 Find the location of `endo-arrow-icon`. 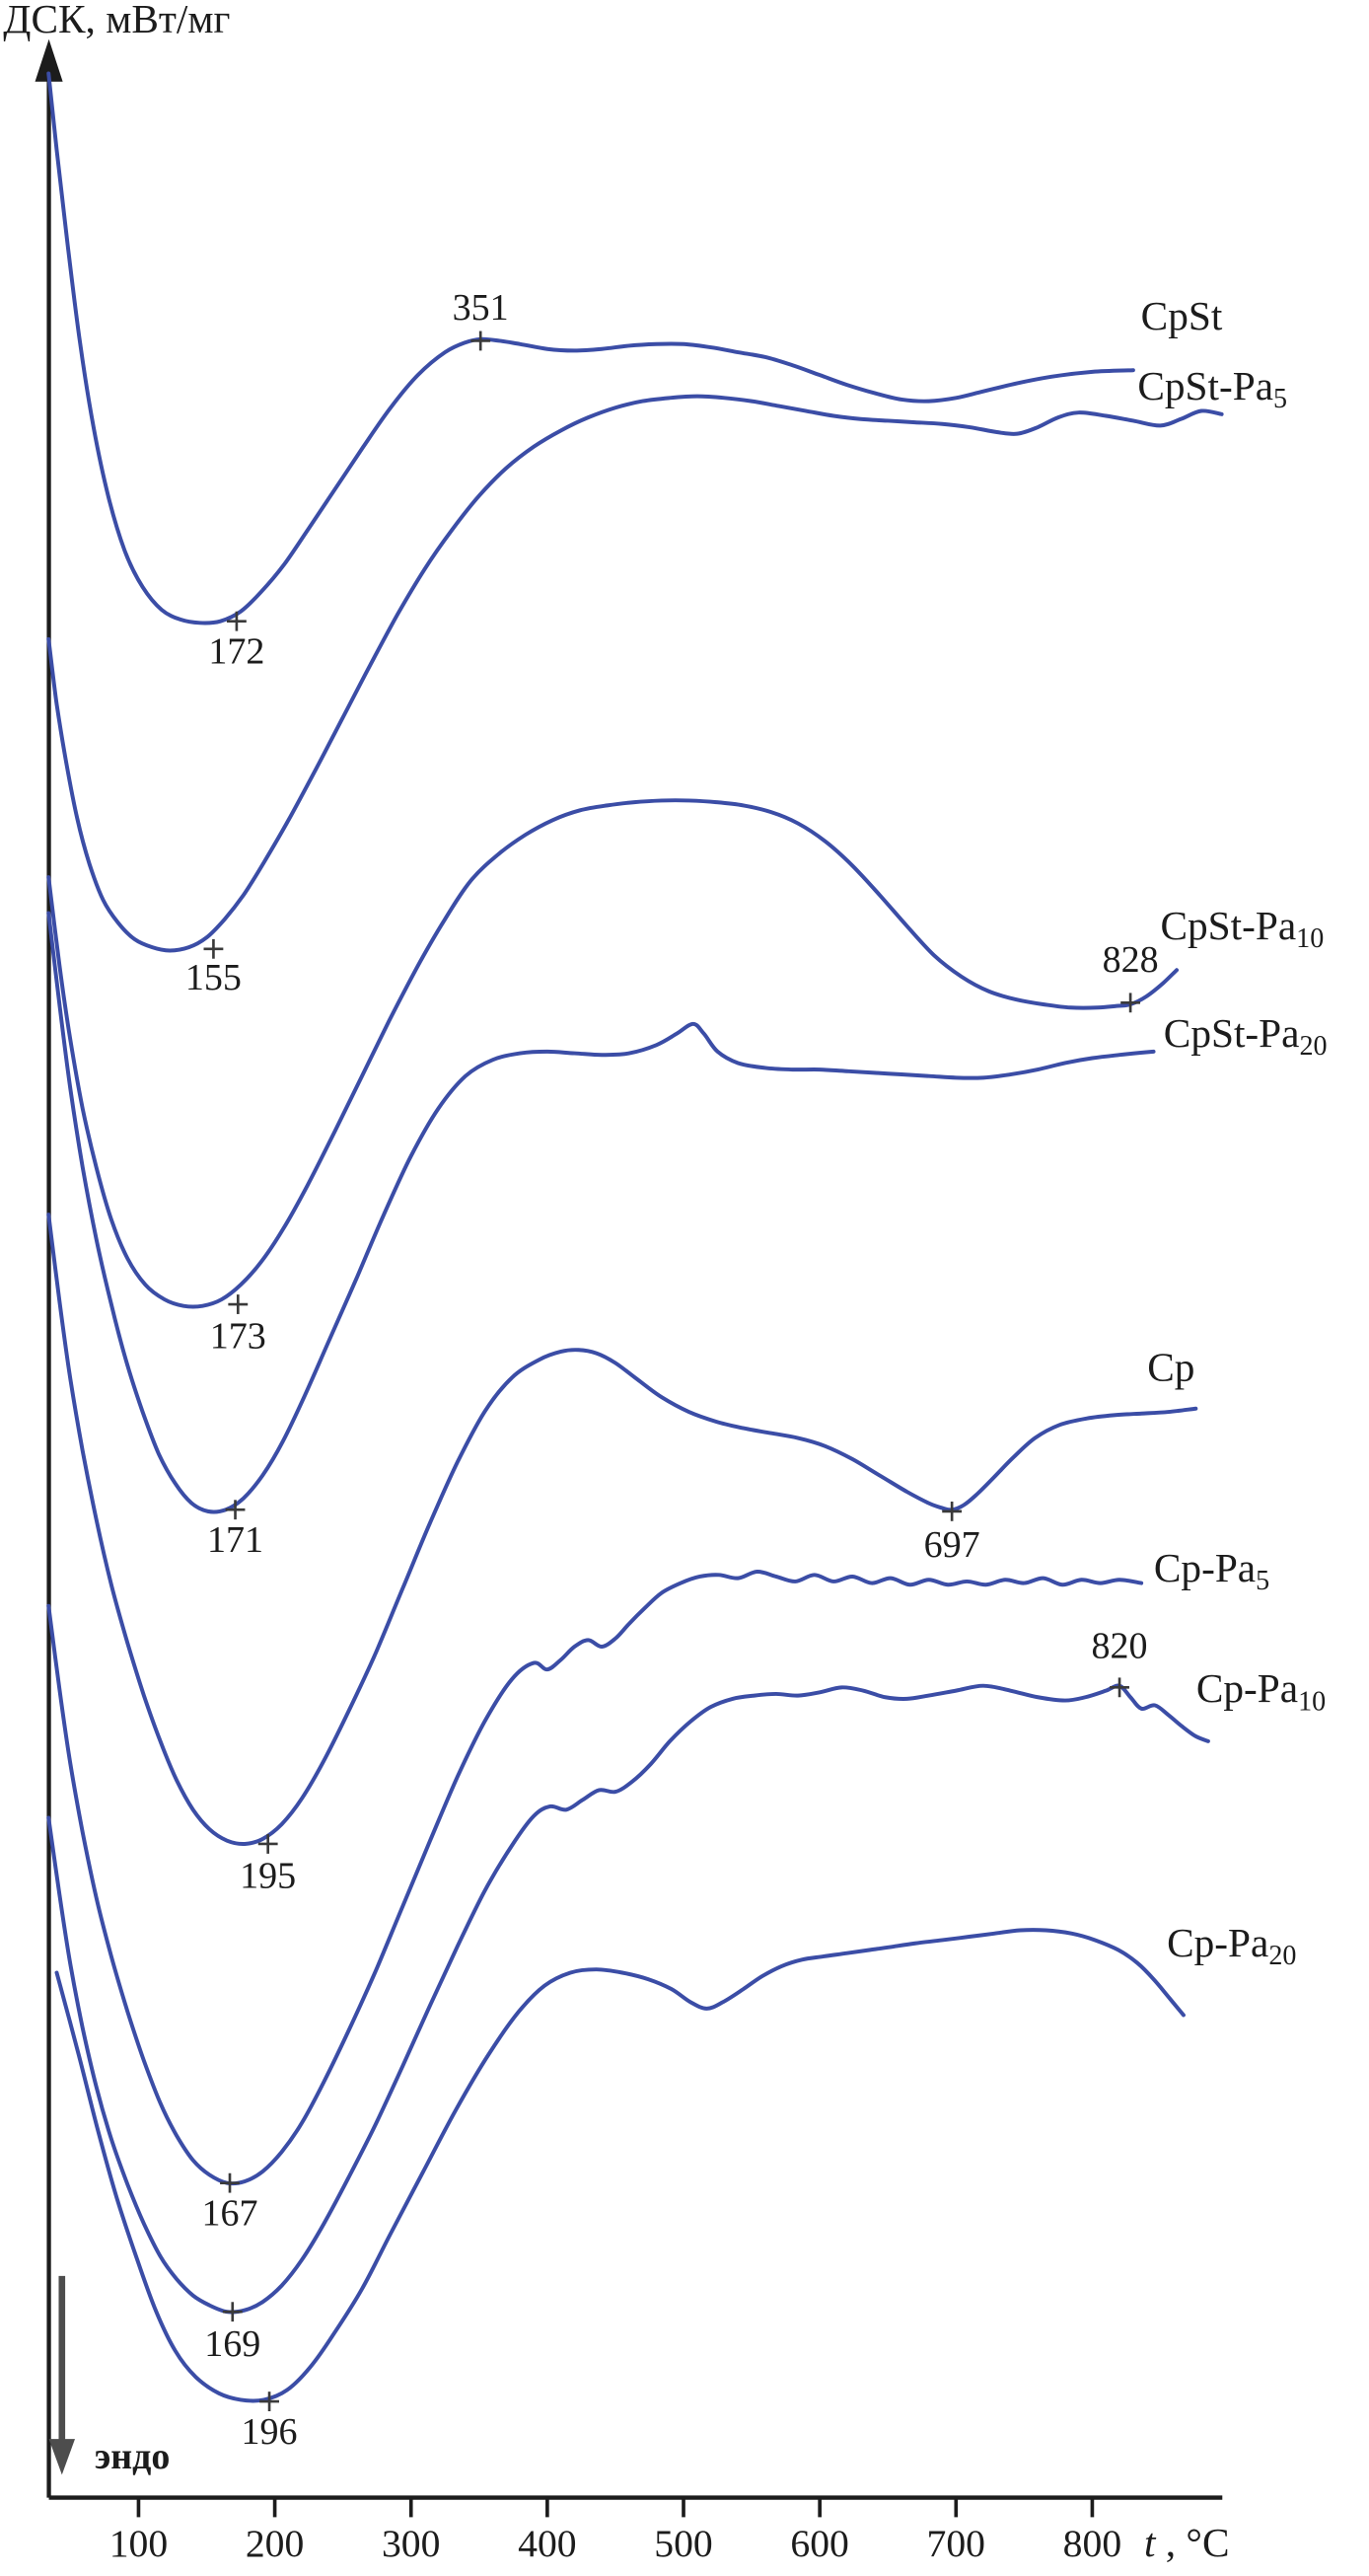

endo-arrow-icon is located at coordinates (62, 2375).